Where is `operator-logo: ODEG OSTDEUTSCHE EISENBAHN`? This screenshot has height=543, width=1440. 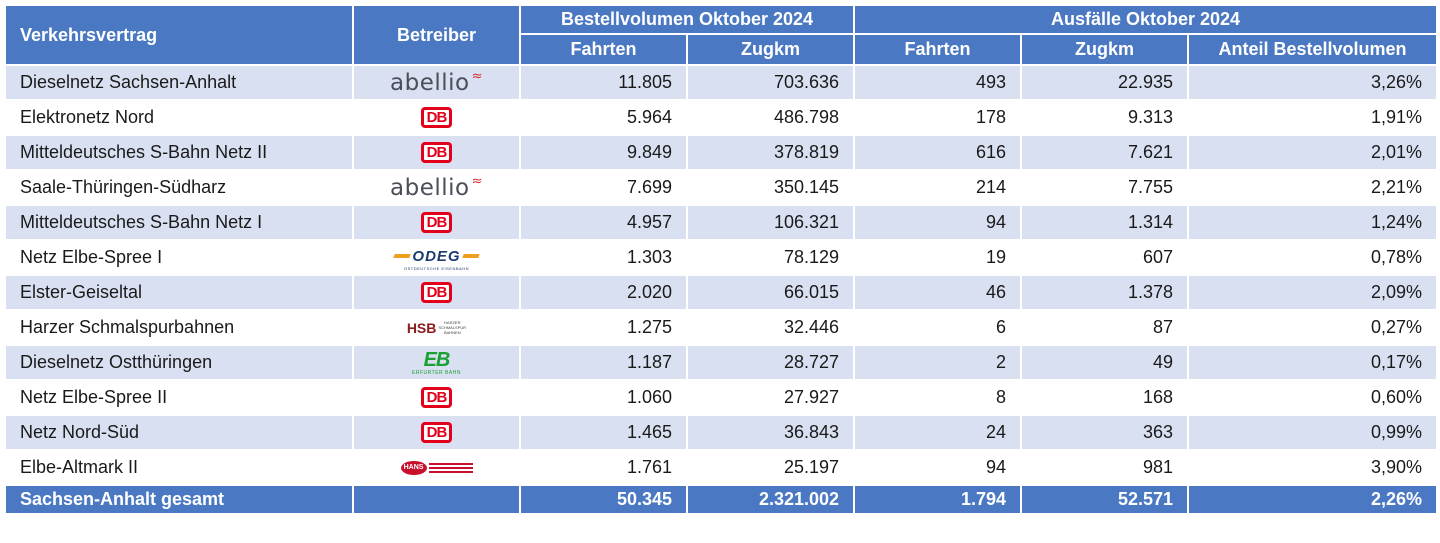 operator-logo: ODEG OSTDEUTSCHE EISENBAHN is located at coordinates (436, 259).